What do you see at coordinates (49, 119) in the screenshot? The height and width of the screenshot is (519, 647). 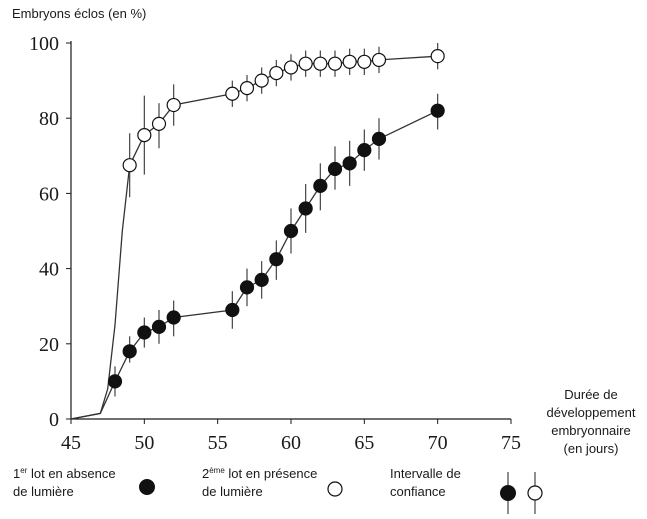 I see `y-tick-label: 80` at bounding box center [49, 119].